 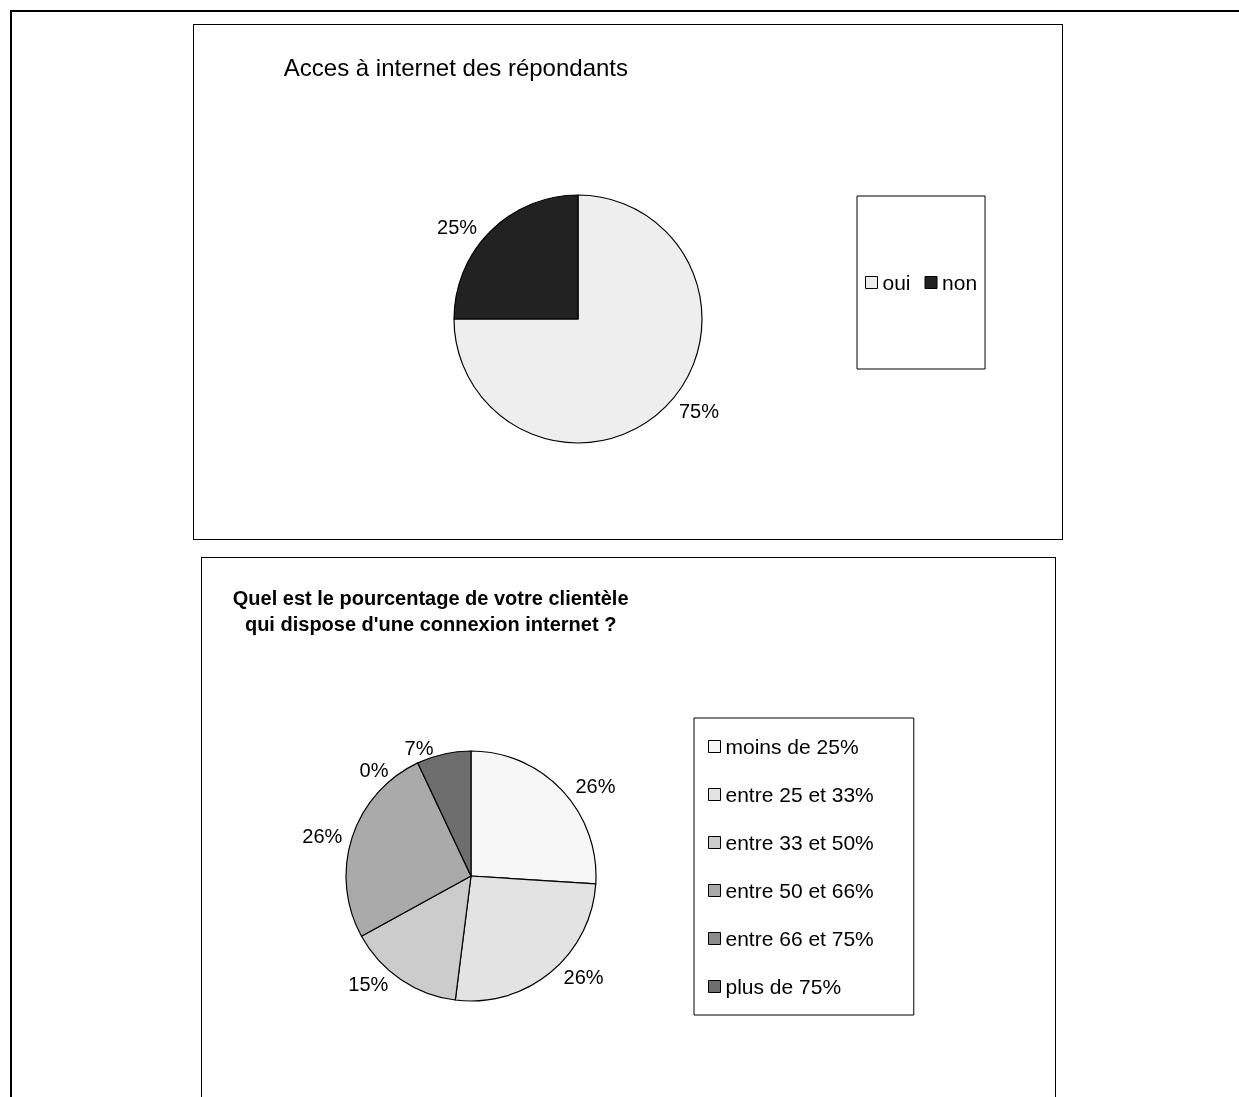 I want to click on chart-title: Acces à internet des répondants, so click(x=455, y=68).